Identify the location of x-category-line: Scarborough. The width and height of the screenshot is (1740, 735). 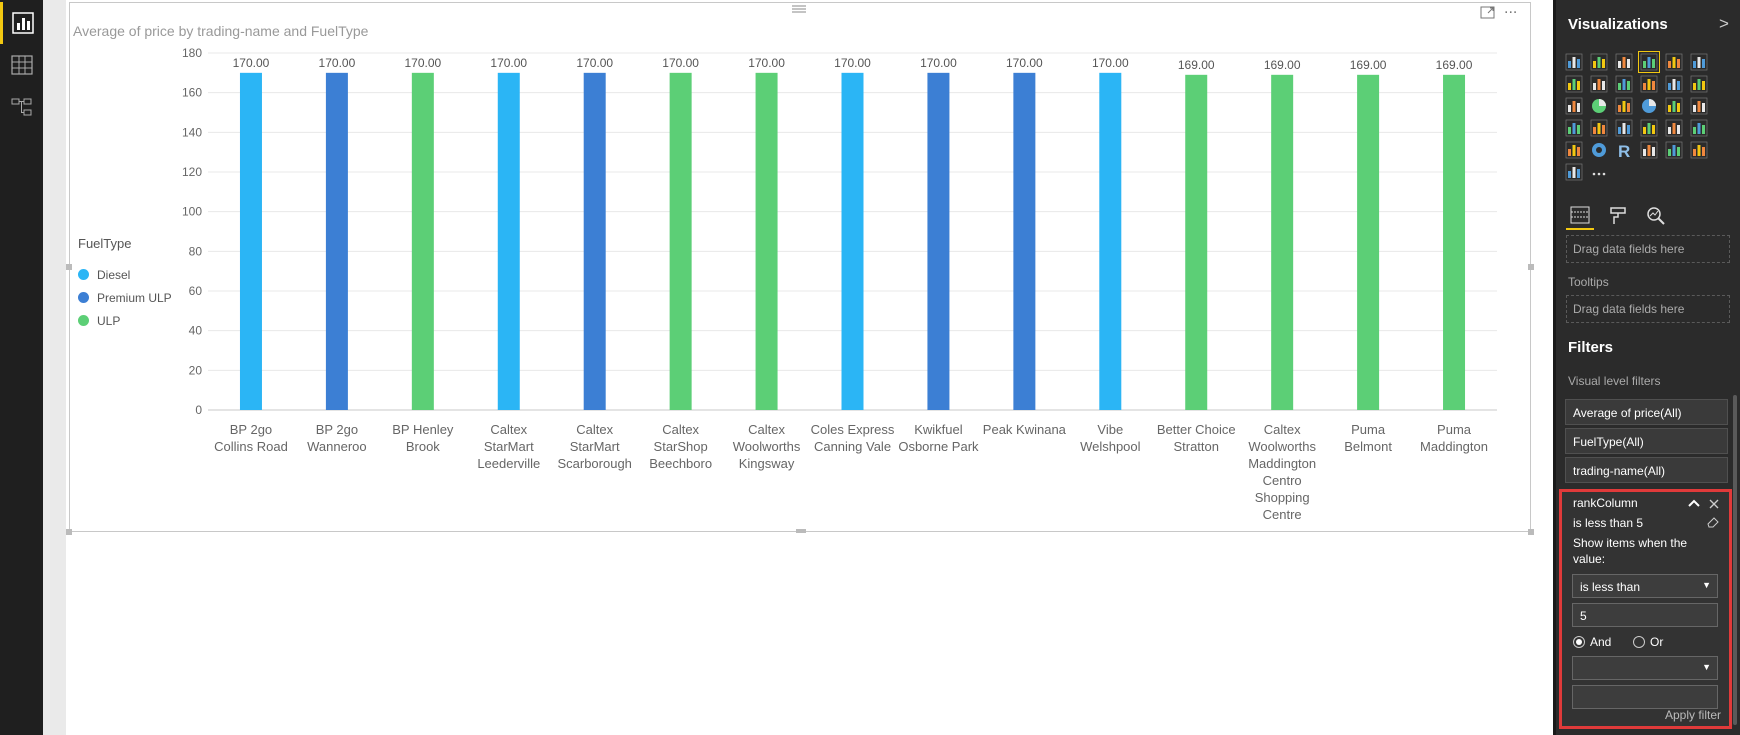
(594, 463).